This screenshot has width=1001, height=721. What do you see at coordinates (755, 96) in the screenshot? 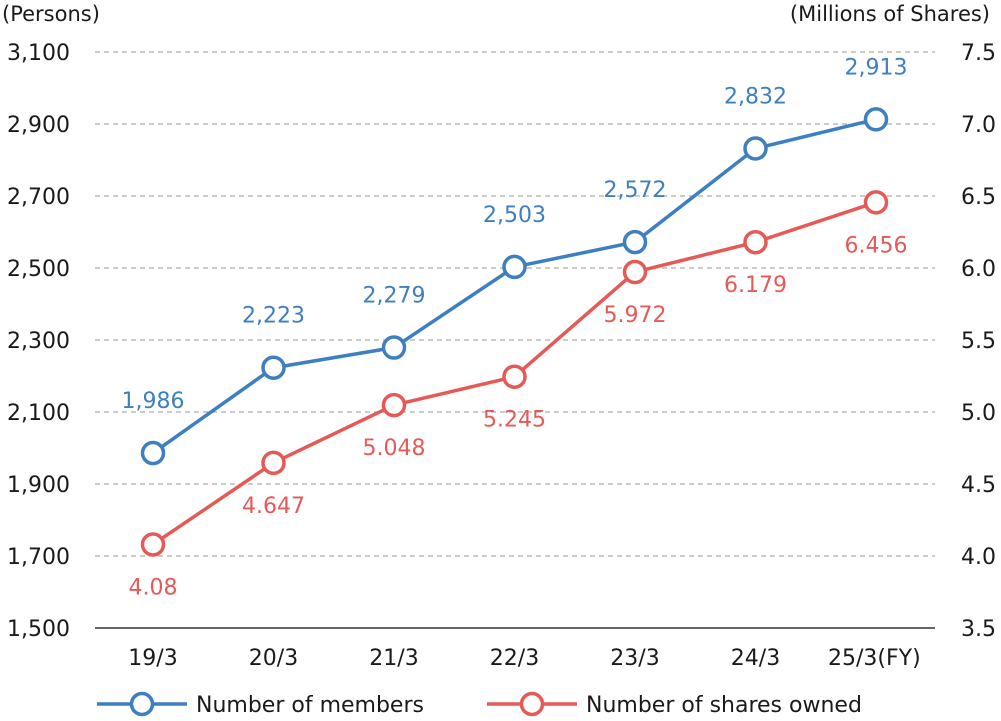
I see `data-label: 2,832` at bounding box center [755, 96].